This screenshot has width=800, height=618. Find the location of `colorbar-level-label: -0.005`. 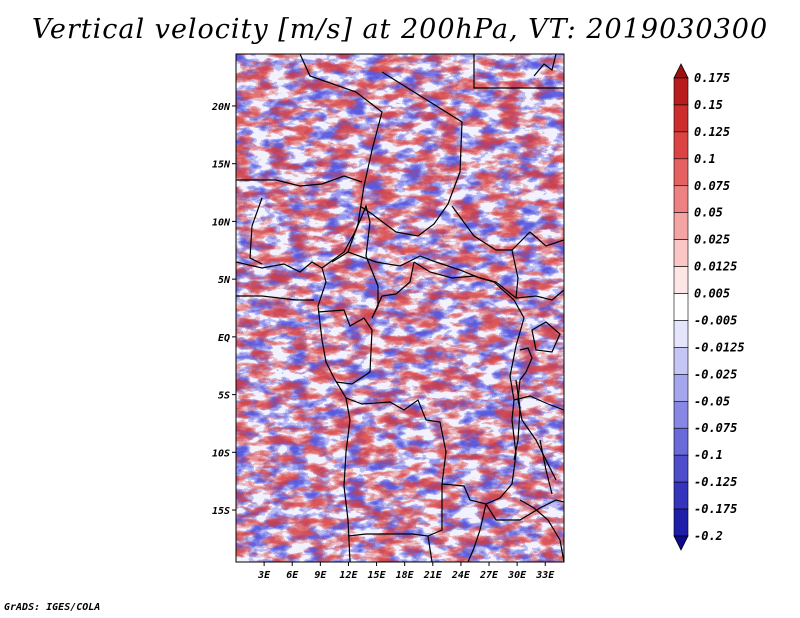

colorbar-level-label: -0.005 is located at coordinates (715, 320).